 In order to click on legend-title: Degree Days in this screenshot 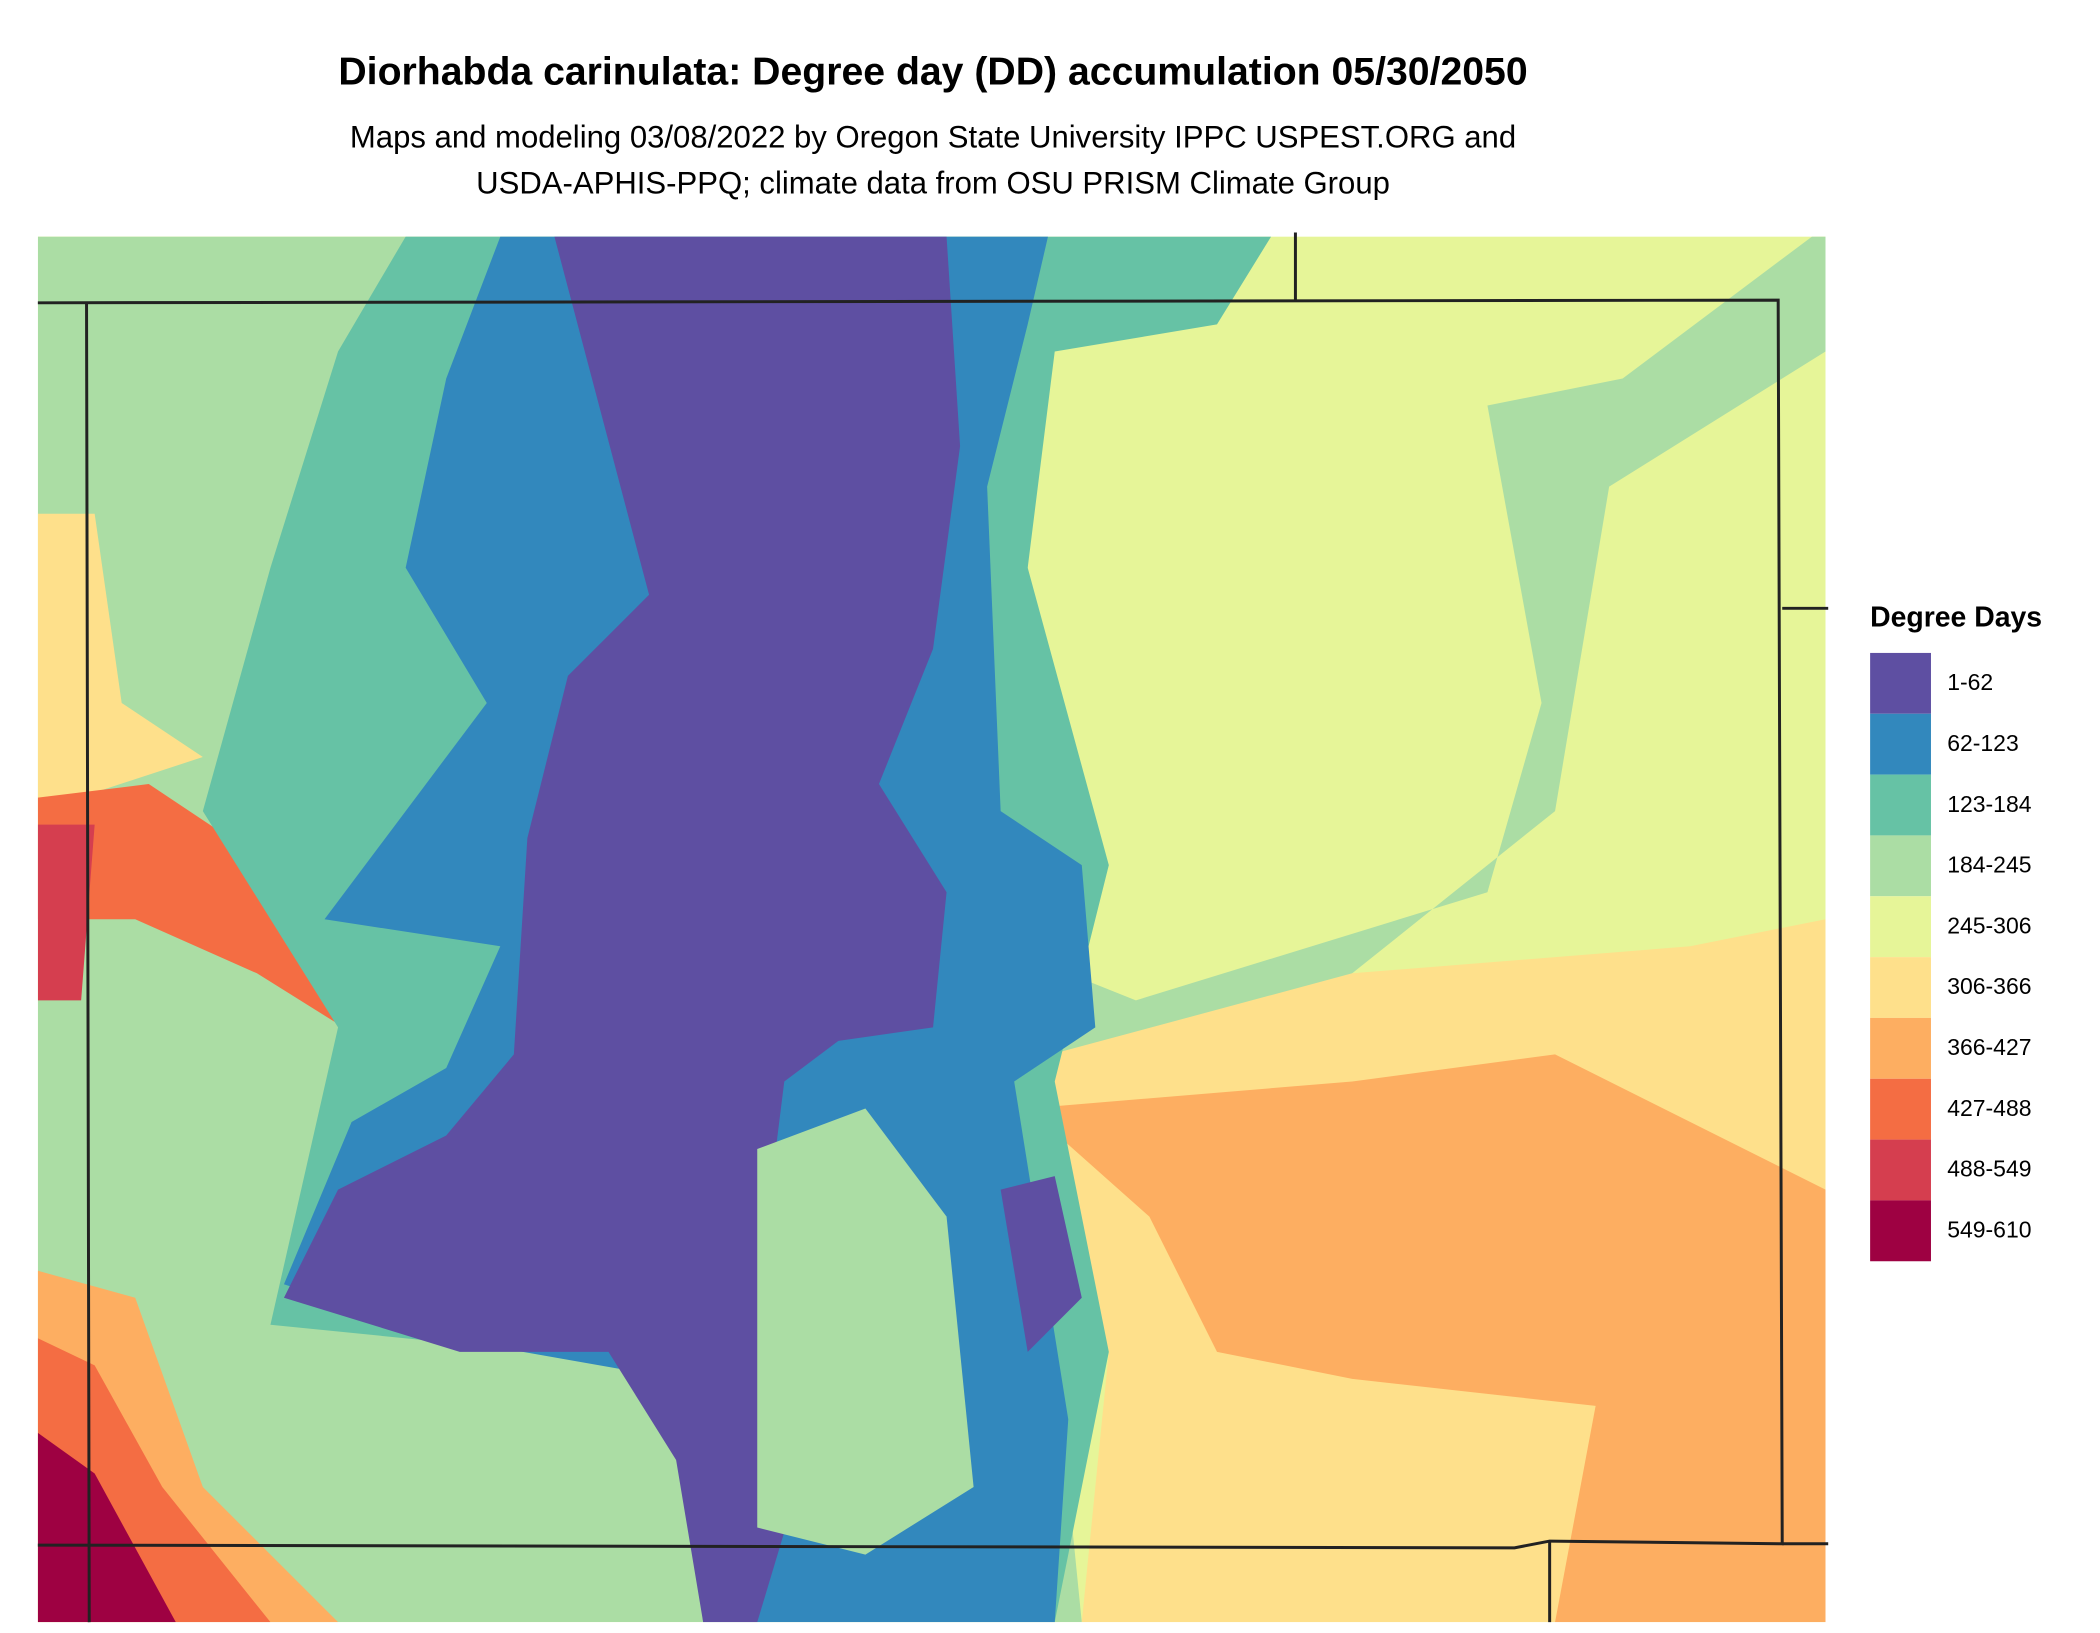, I will do `click(1956, 618)`.